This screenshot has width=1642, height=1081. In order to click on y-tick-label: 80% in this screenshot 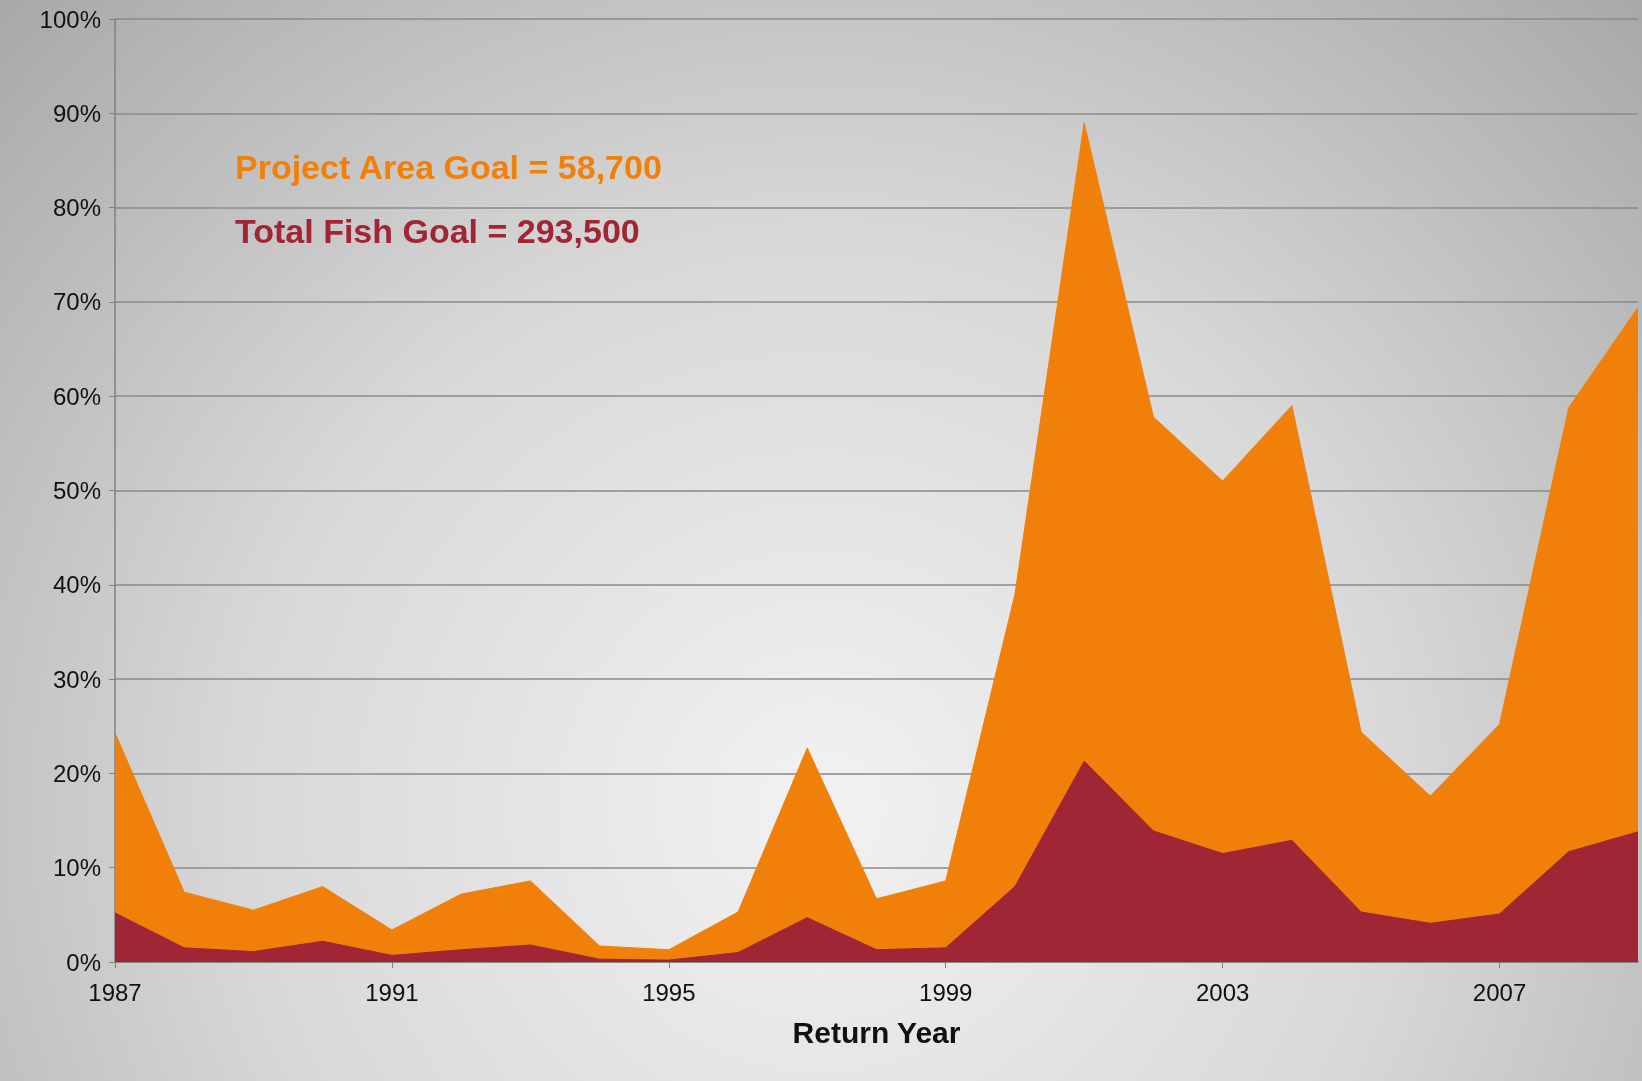, I will do `click(76, 208)`.